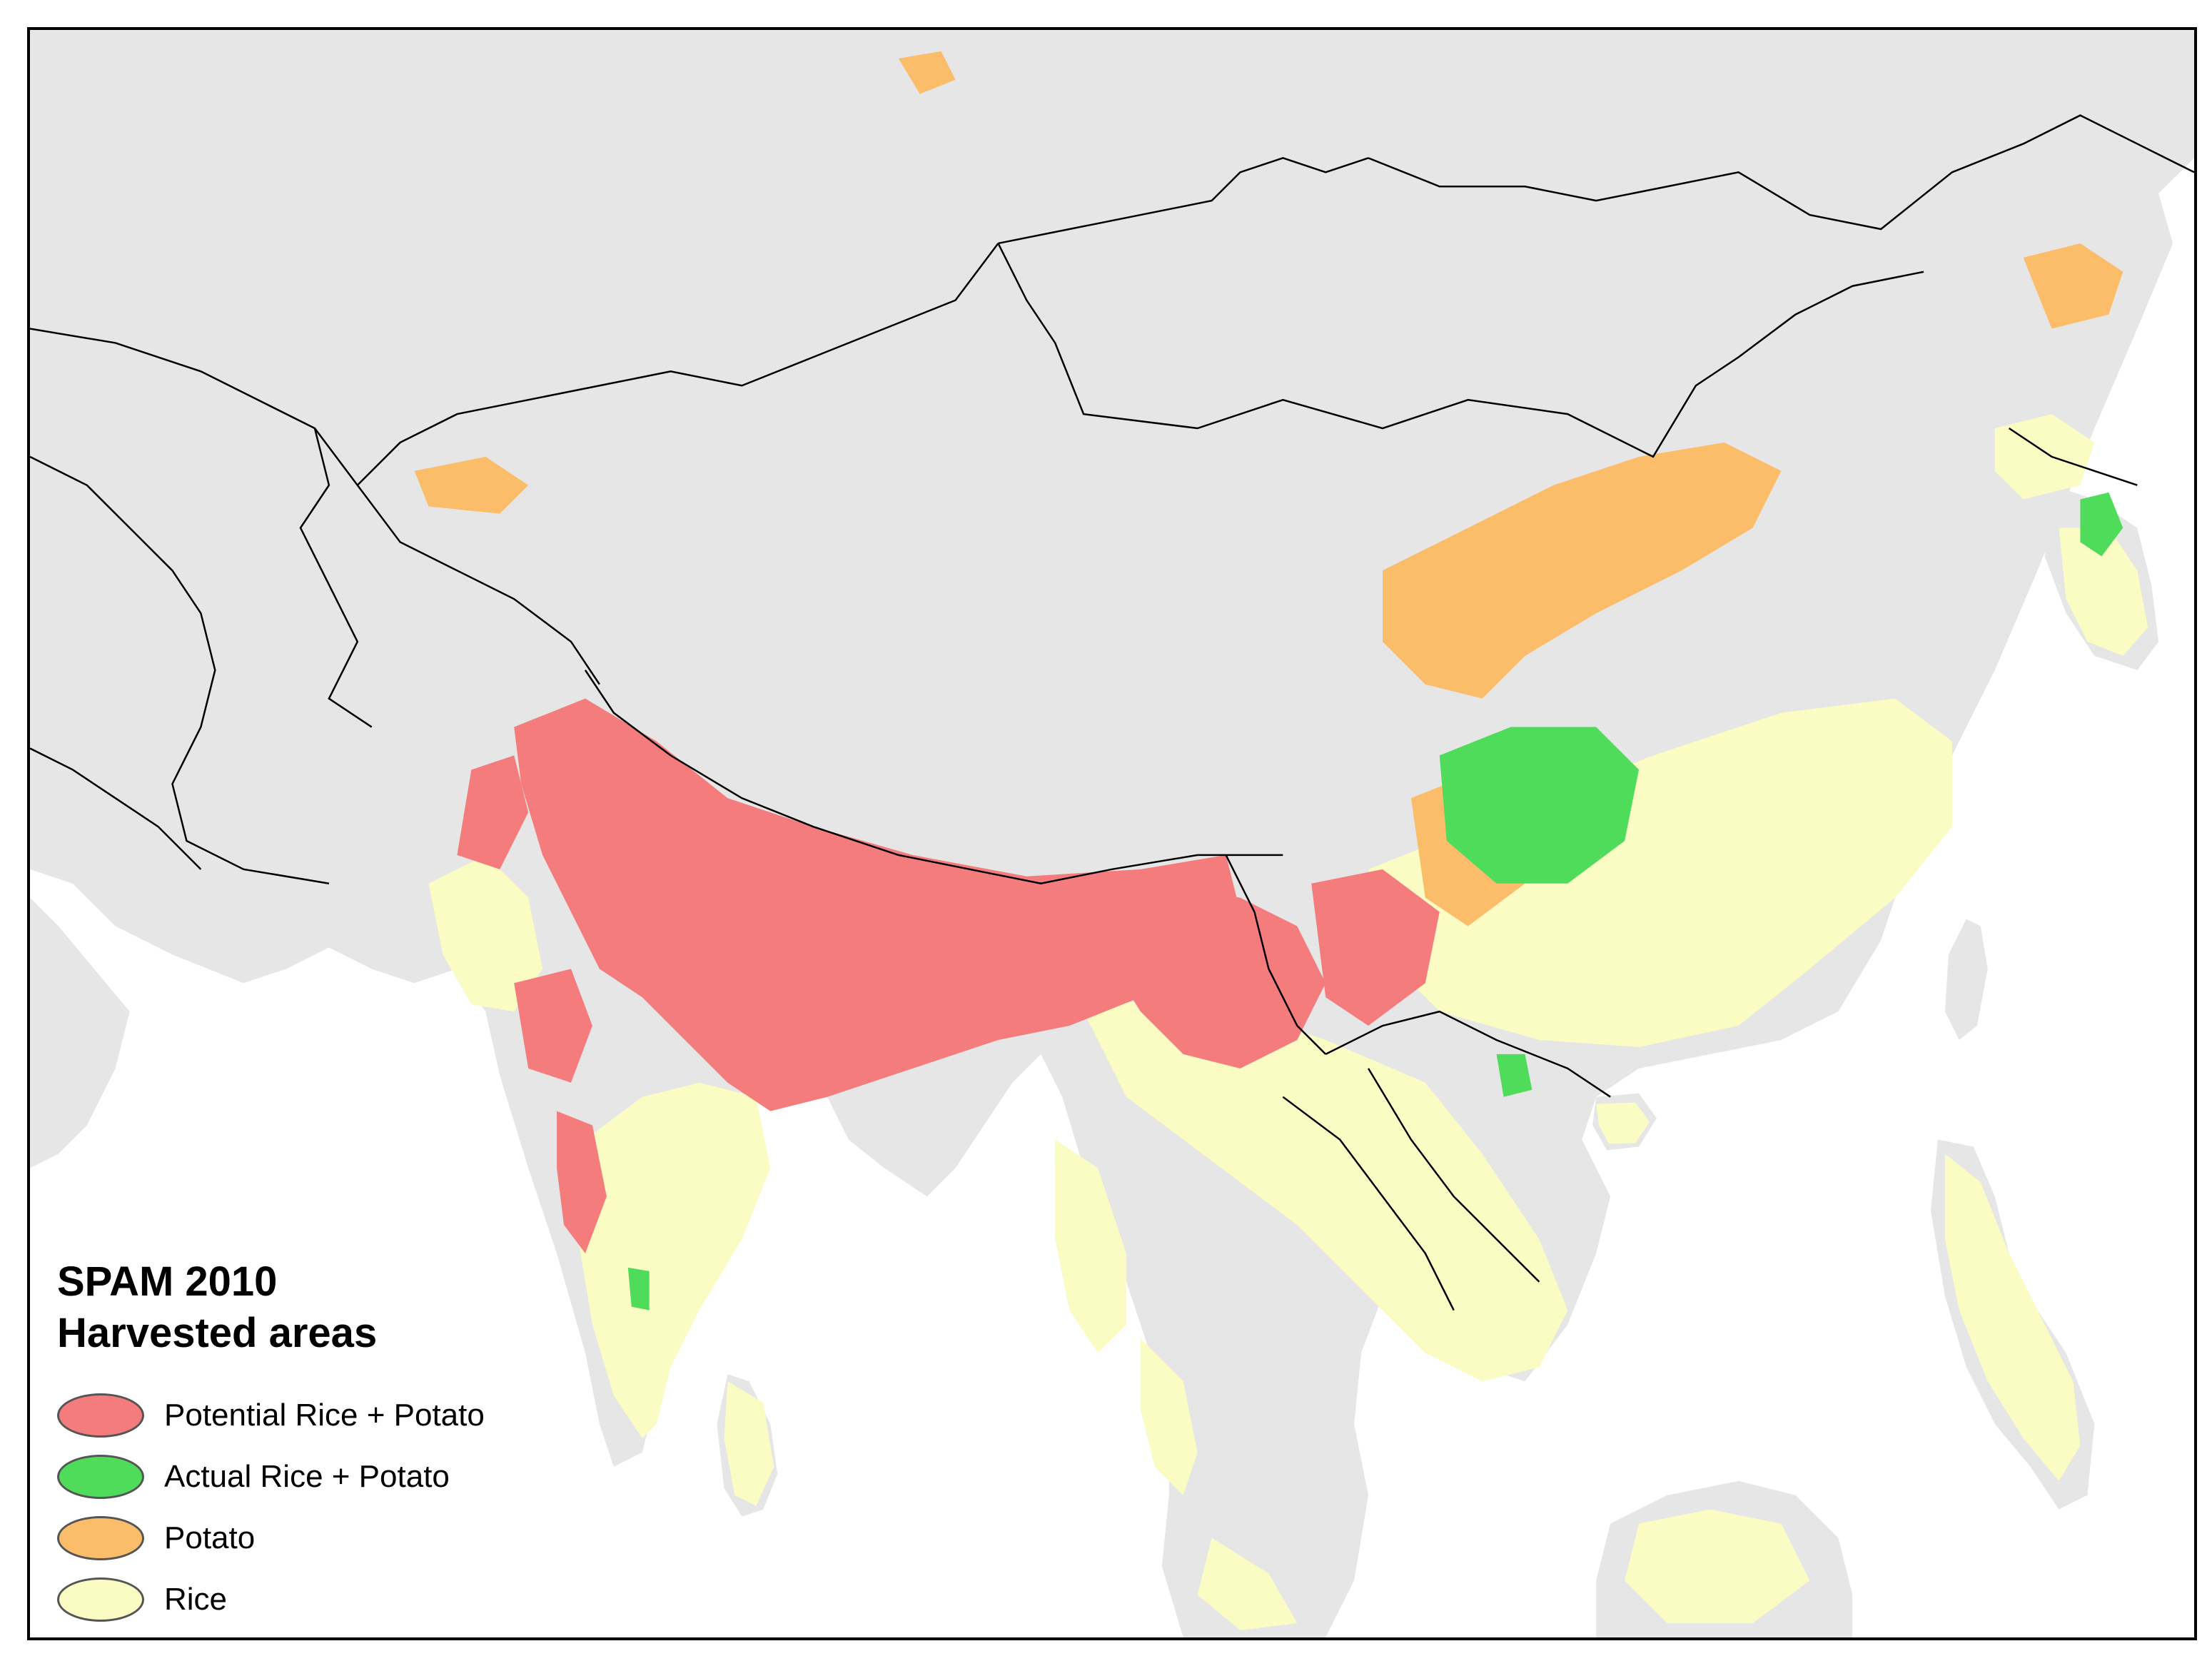 Image resolution: width=2212 pixels, height=1656 pixels. Describe the element at coordinates (210, 1537) in the screenshot. I see `legend-label-potato: Potato` at that location.